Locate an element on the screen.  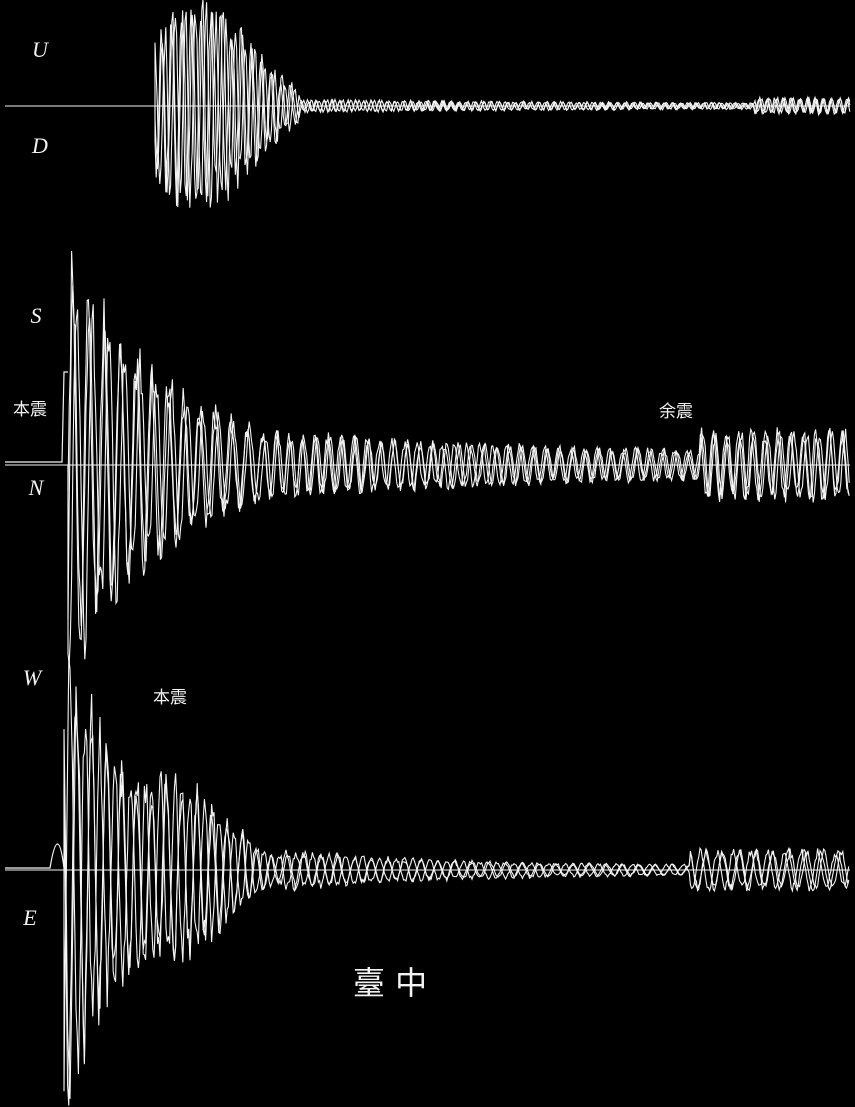
label-up: U is located at coordinates (41, 49).